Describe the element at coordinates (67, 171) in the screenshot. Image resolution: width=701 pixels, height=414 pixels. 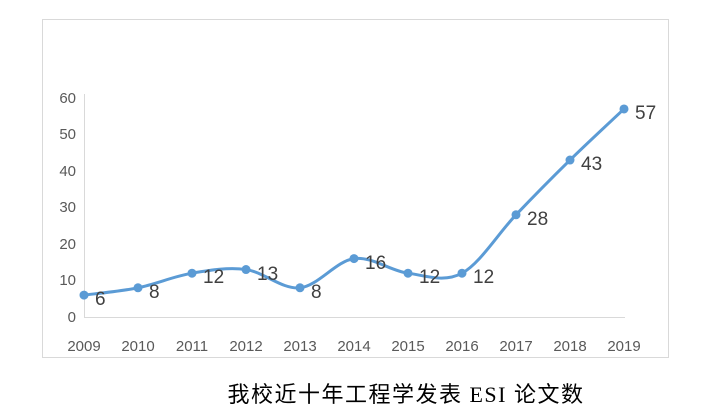
I see `y-axis-tick-label: 40` at that location.